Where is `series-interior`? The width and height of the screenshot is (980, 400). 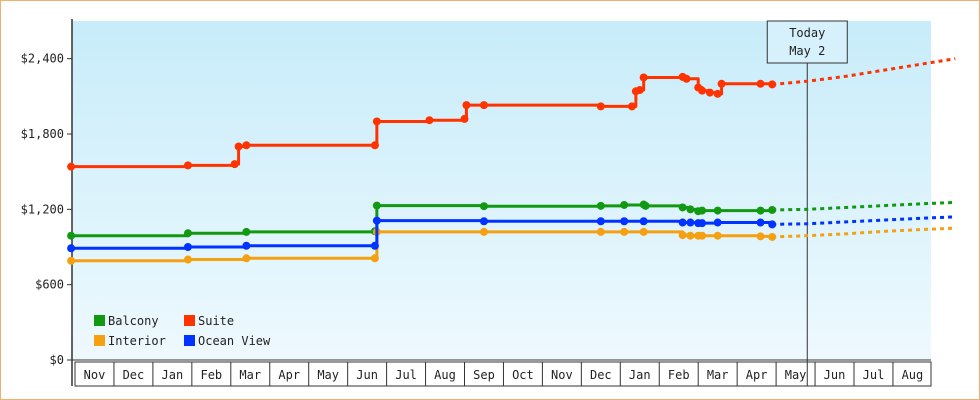
series-interior is located at coordinates (511, 245).